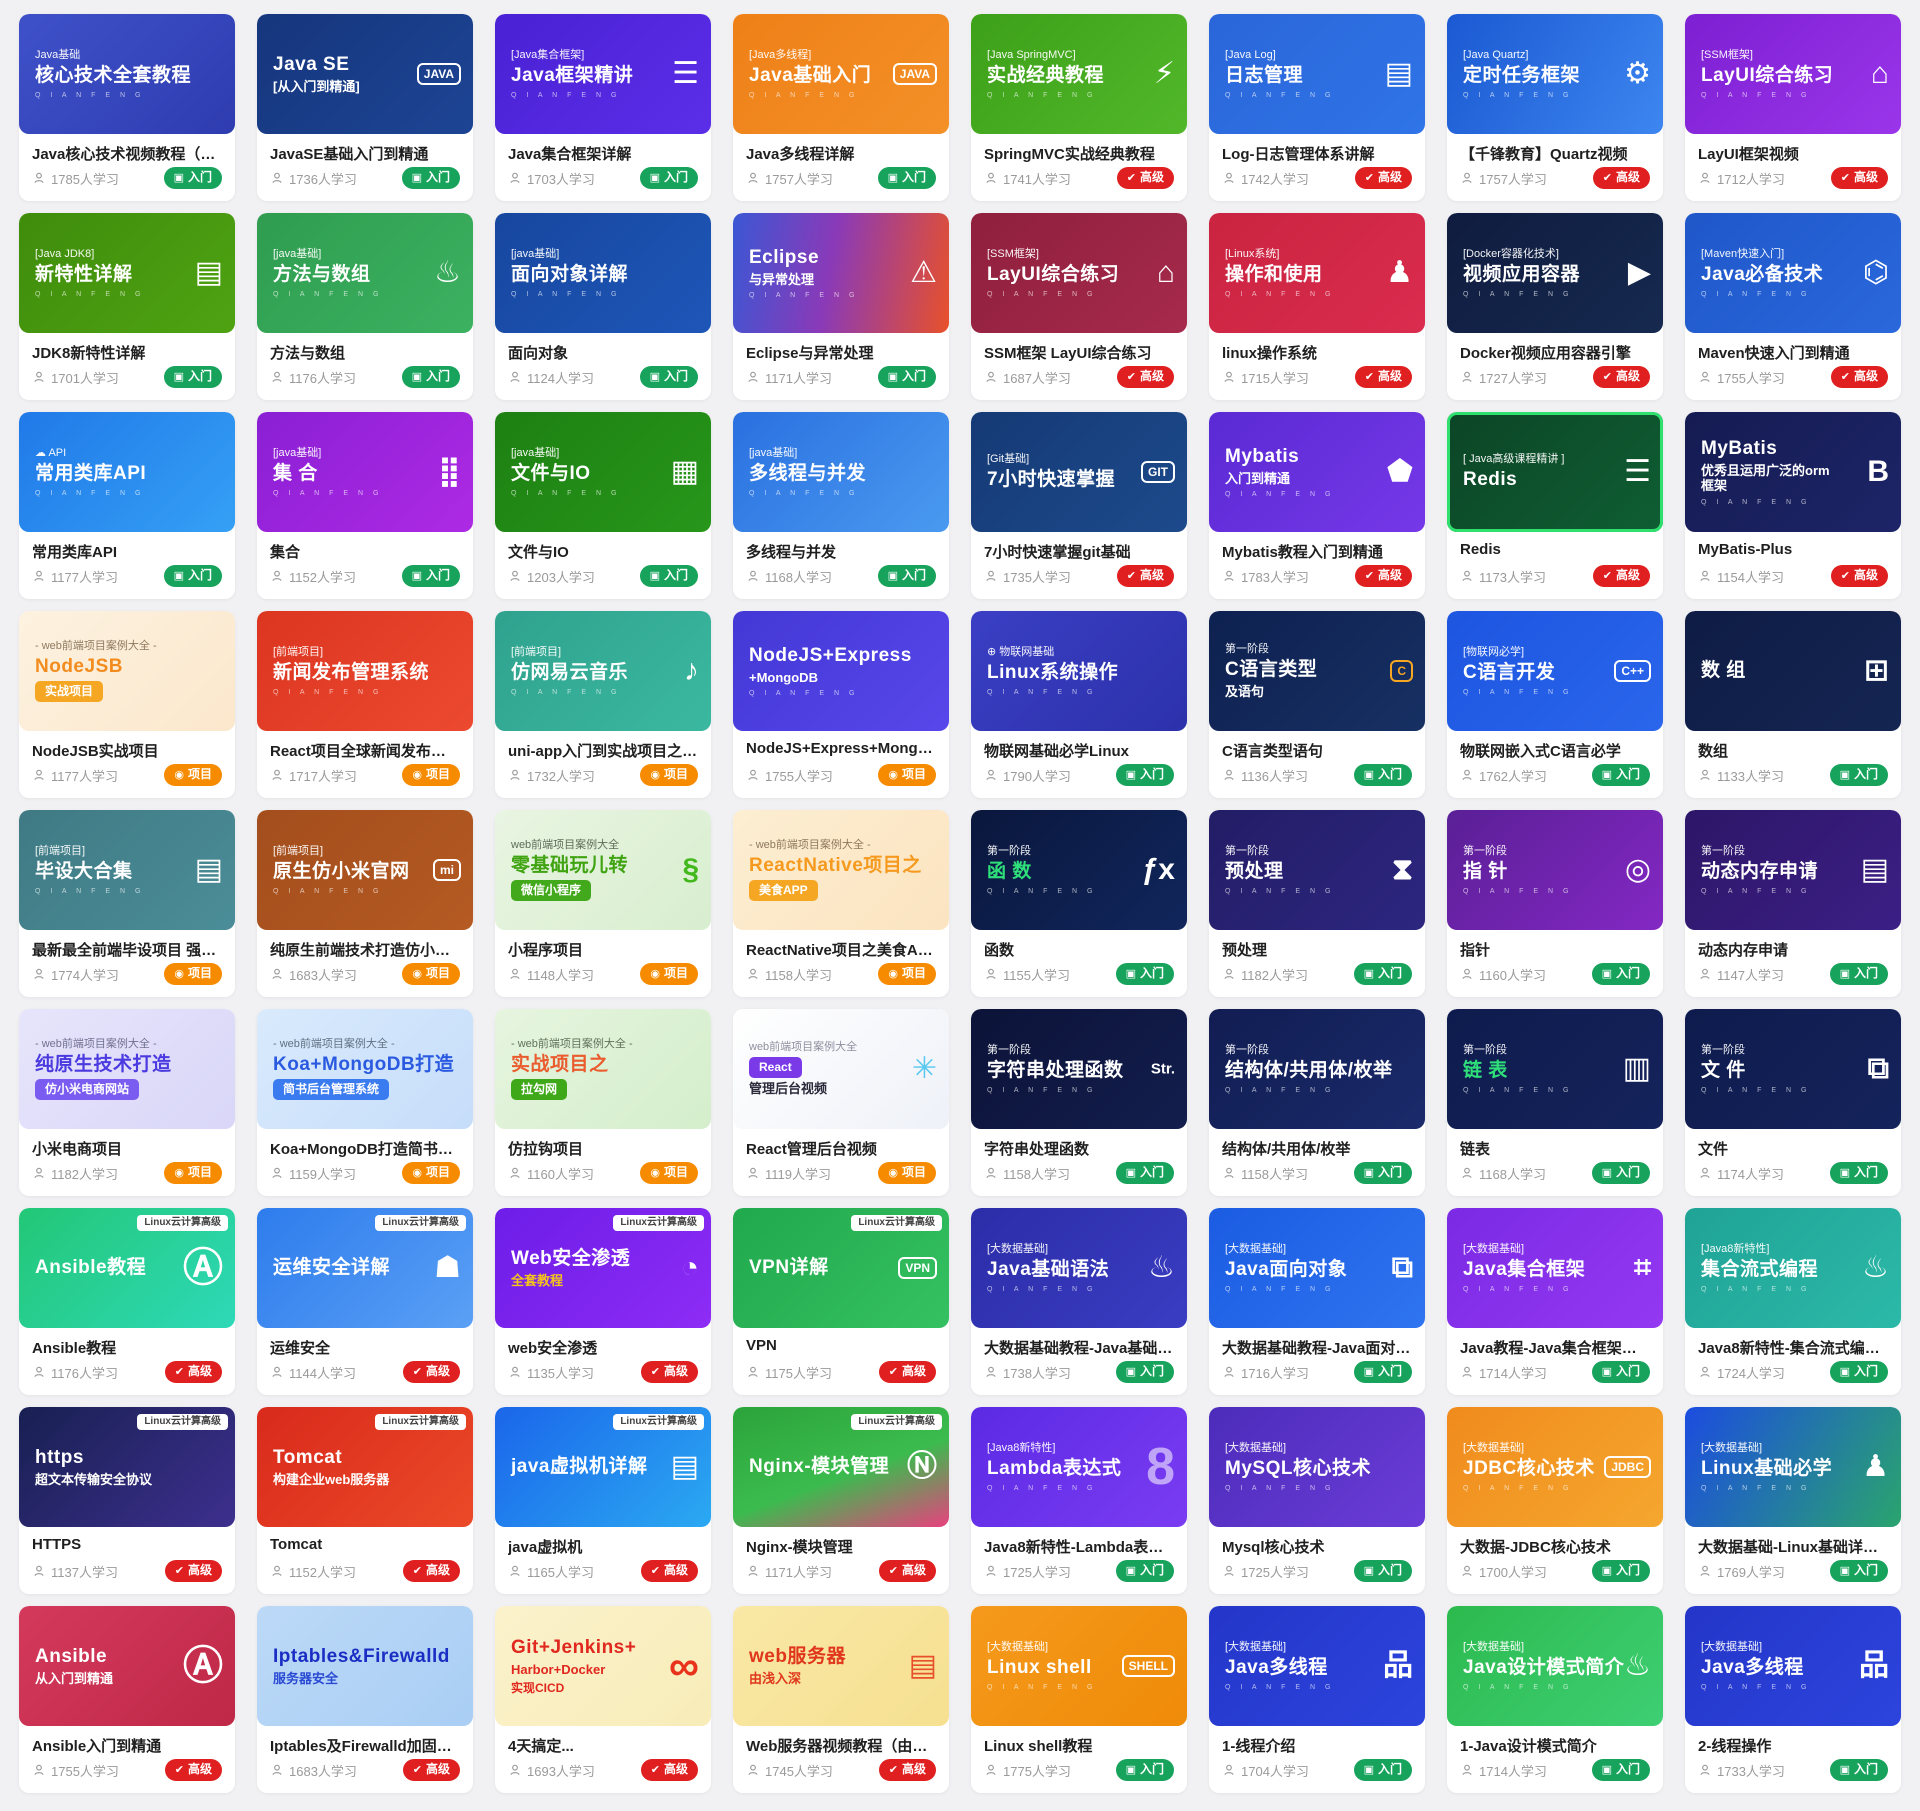  What do you see at coordinates (1793, 704) in the screenshot?
I see `course-card: 数 组 ⊞ 数组 1133人学习 ▣ 入门` at bounding box center [1793, 704].